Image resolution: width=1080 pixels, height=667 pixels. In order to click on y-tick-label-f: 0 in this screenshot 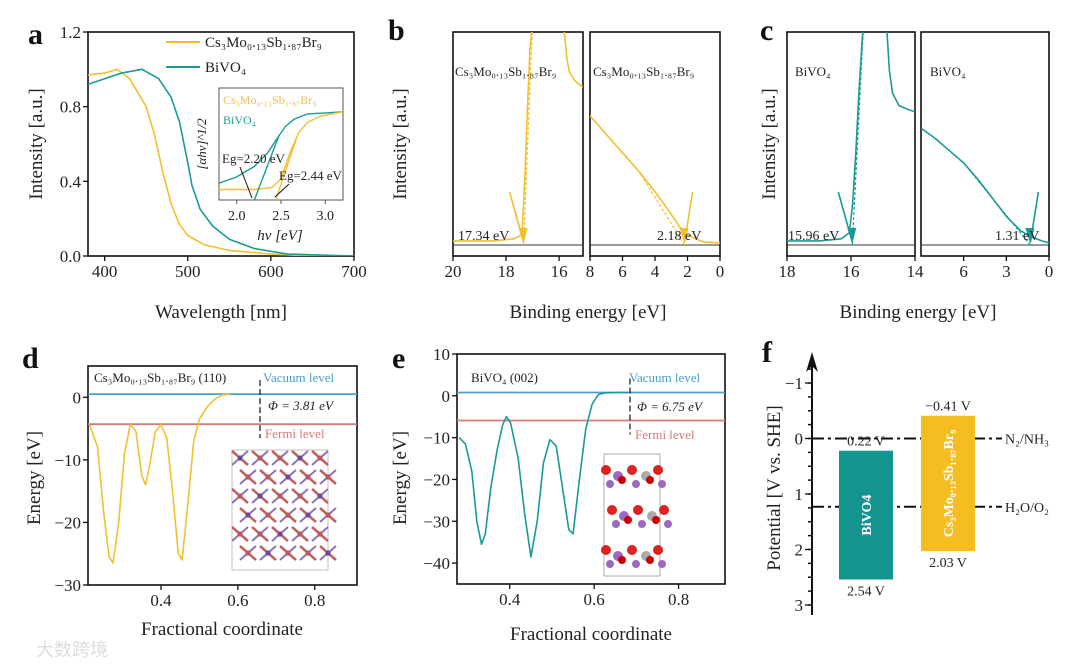, I will do `click(799, 439)`.